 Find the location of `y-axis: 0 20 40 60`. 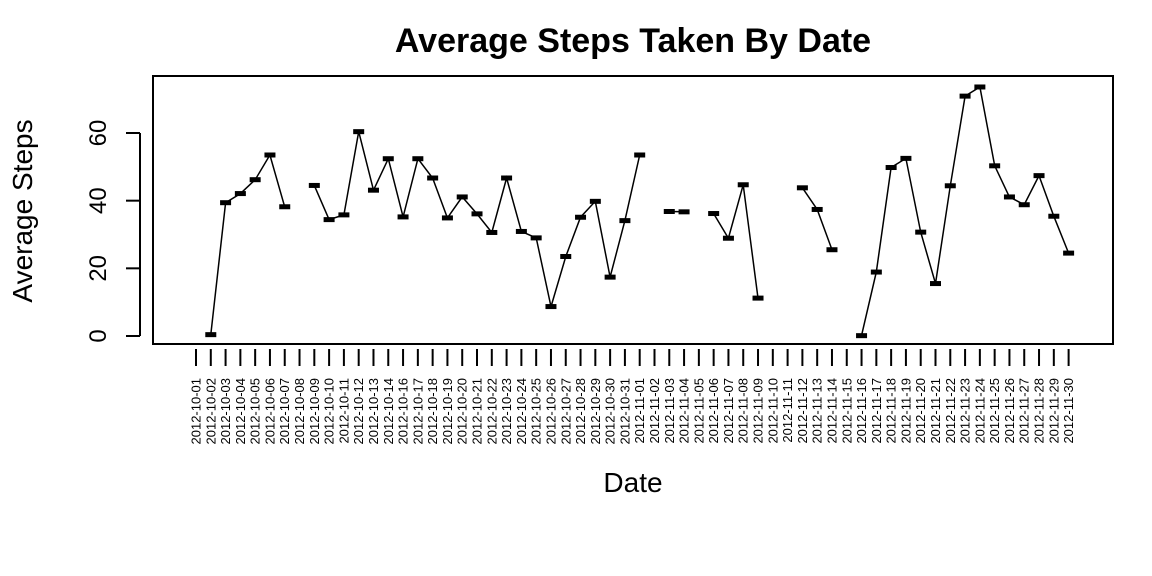

y-axis: 0 20 40 60 is located at coordinates (113, 231).